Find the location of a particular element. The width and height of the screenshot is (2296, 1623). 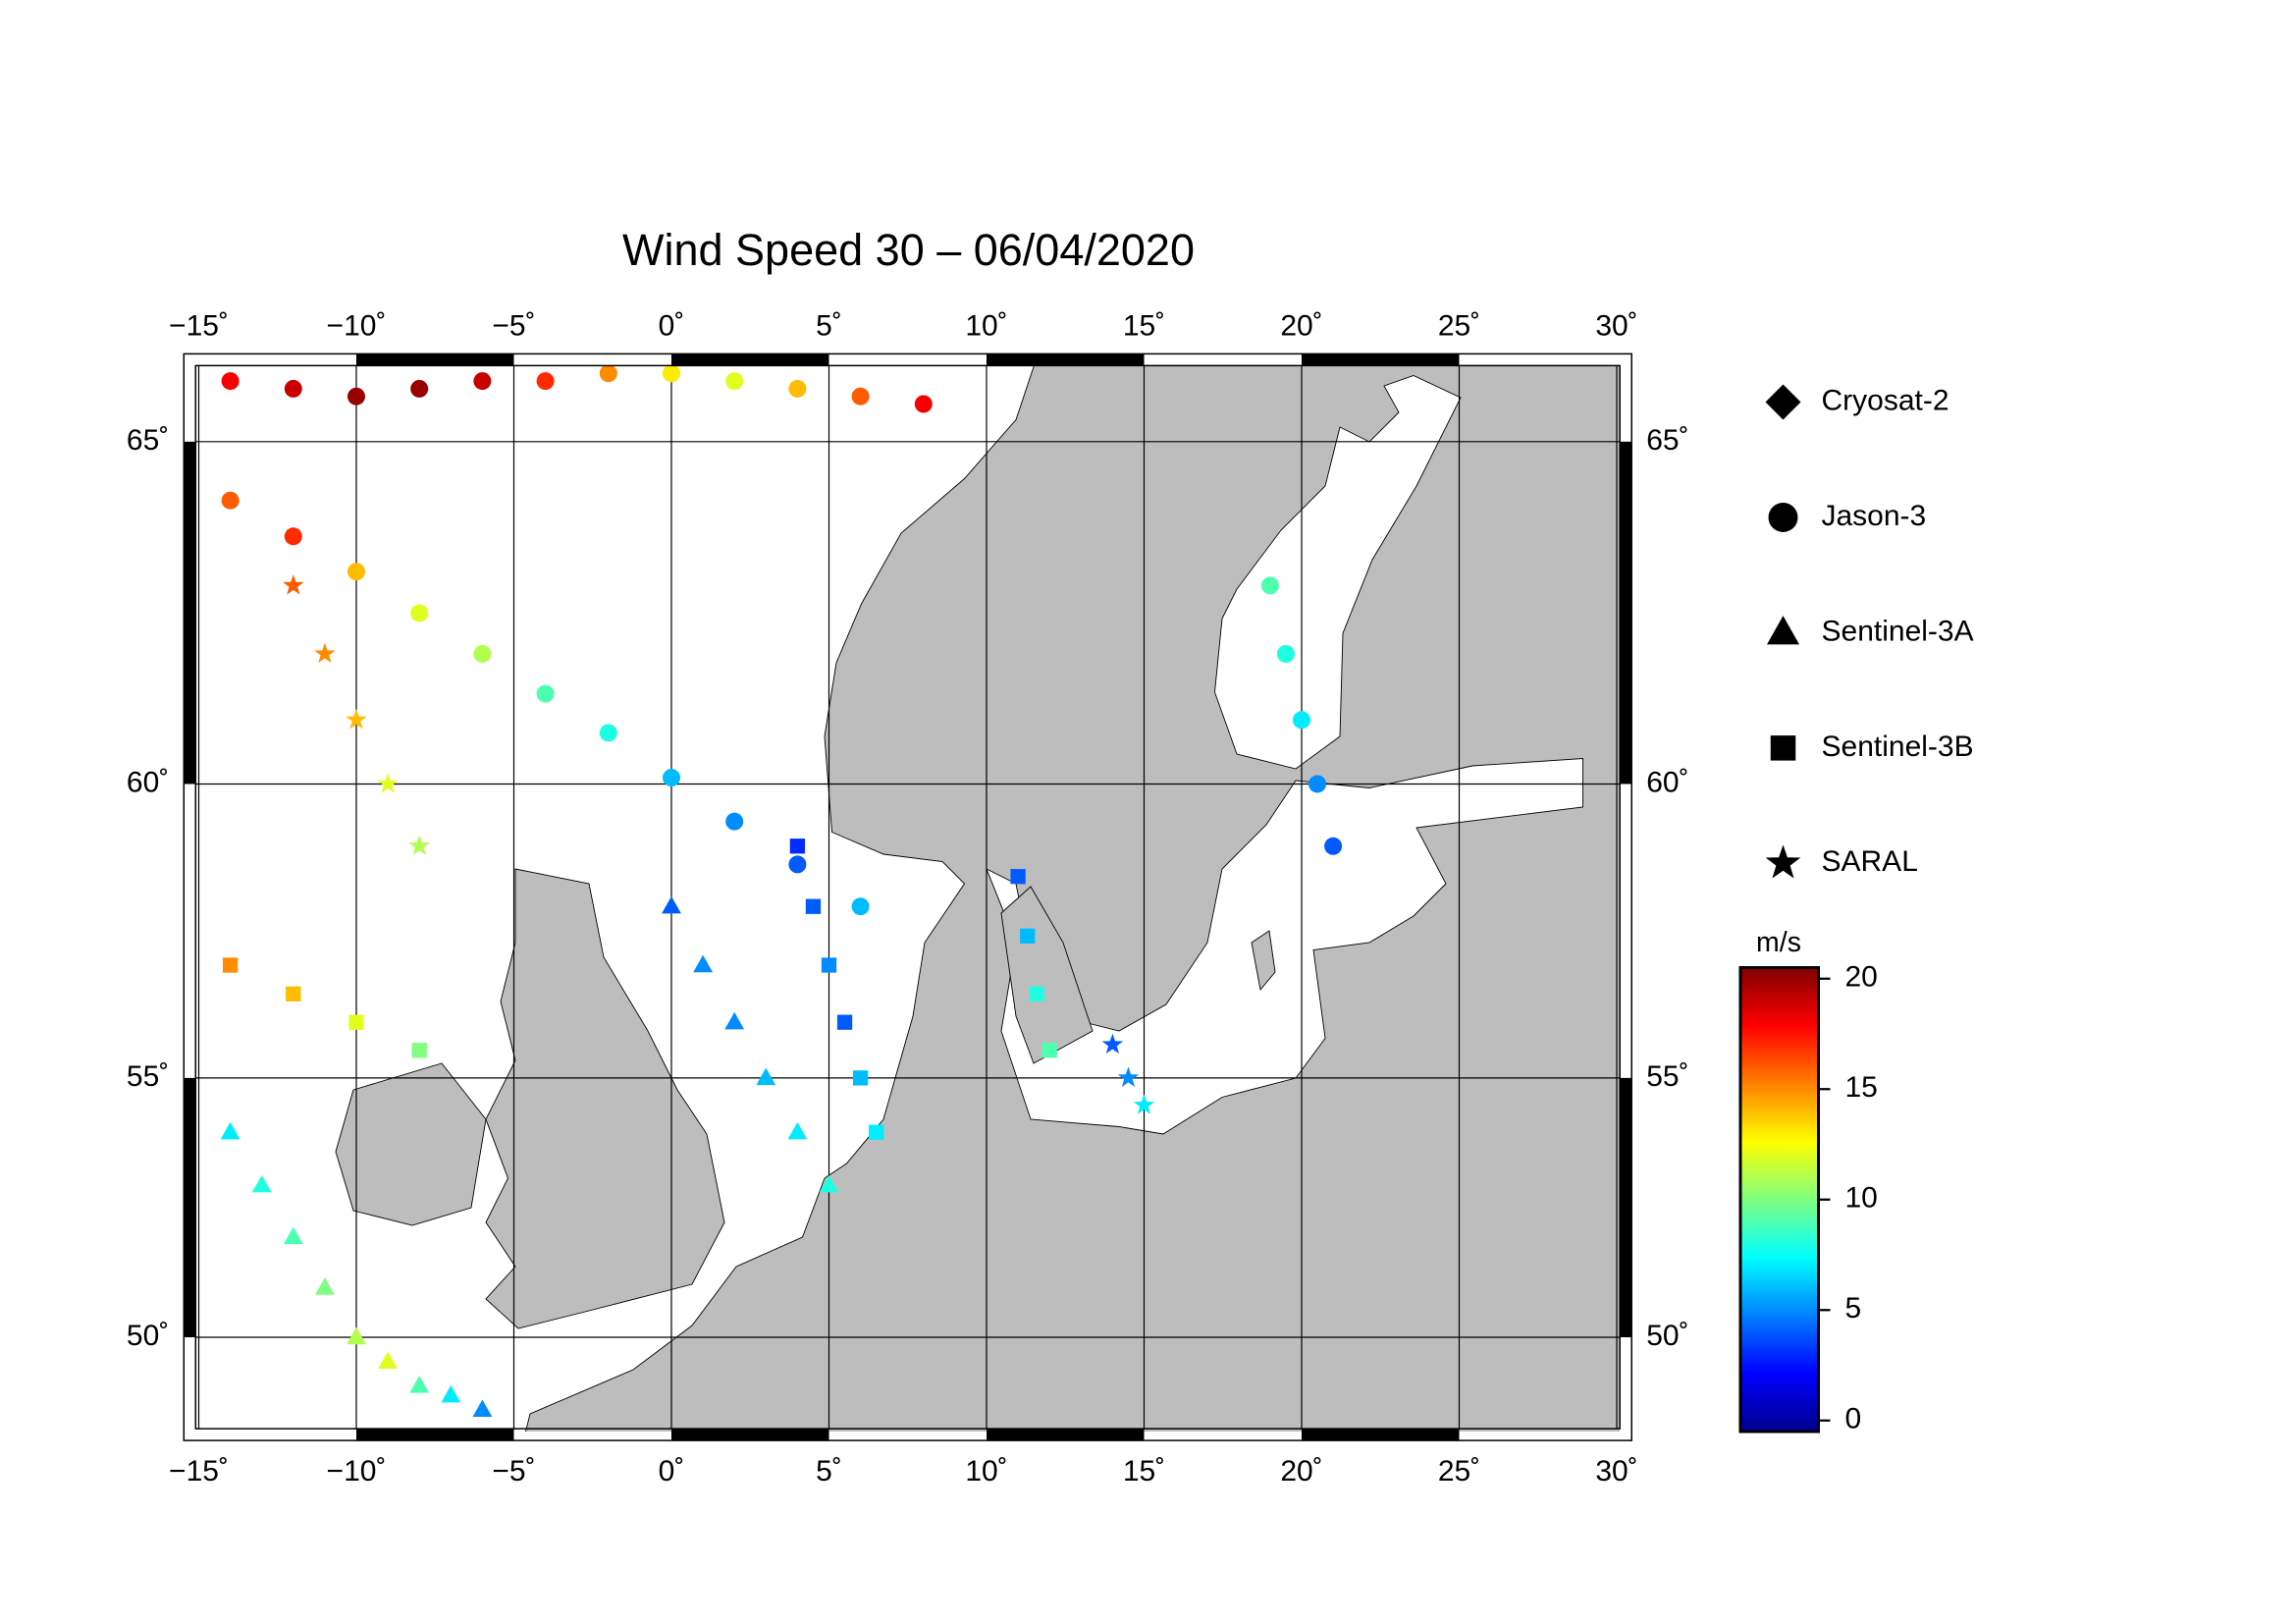

x-tick-label: −10˚ is located at coordinates (357, 1471).